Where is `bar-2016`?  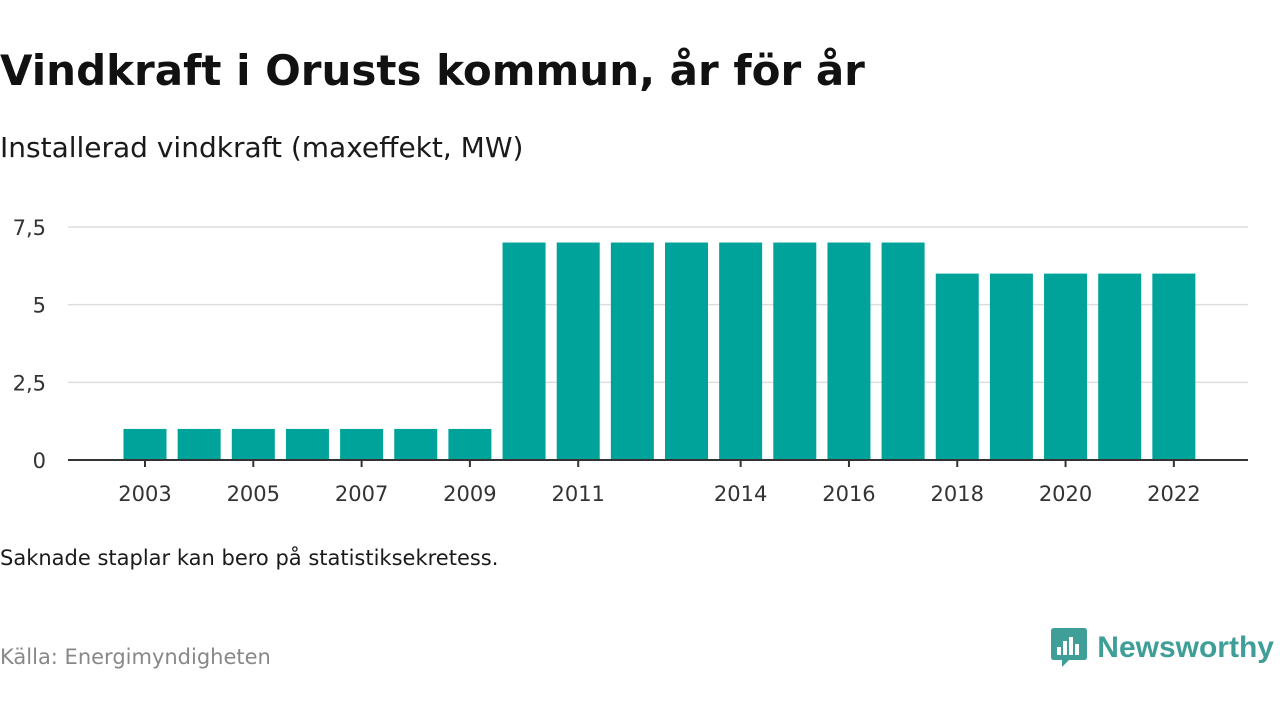
bar-2016 is located at coordinates (849, 351).